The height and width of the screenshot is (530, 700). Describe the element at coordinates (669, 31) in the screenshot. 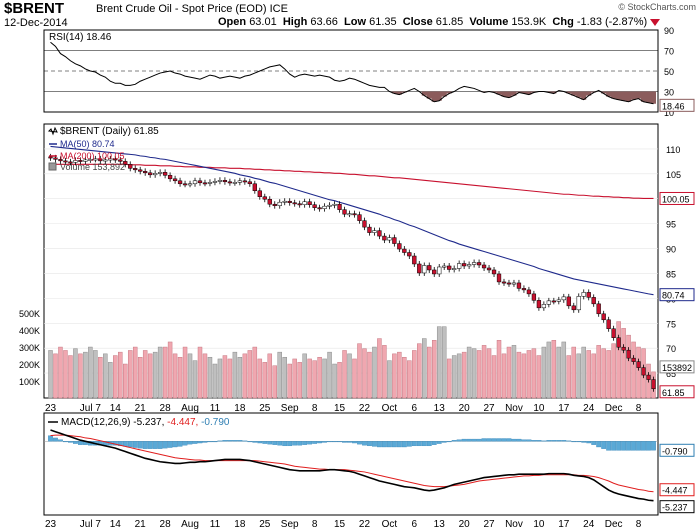

I see `rsi-y-tick-label: 90` at that location.